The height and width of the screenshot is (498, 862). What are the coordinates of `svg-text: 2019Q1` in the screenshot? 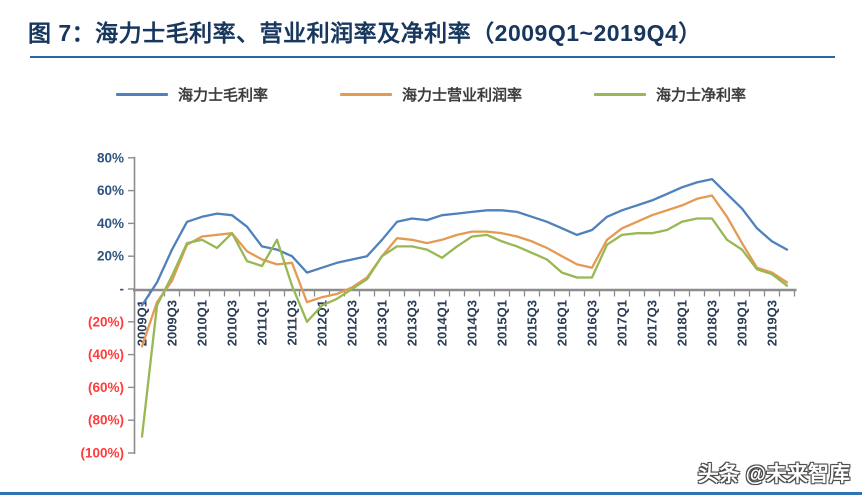 It's located at (742, 323).